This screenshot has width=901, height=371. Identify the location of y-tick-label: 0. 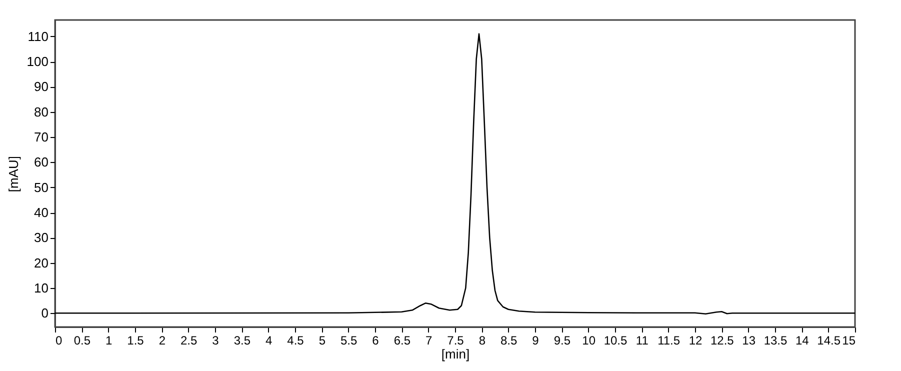
(44, 313).